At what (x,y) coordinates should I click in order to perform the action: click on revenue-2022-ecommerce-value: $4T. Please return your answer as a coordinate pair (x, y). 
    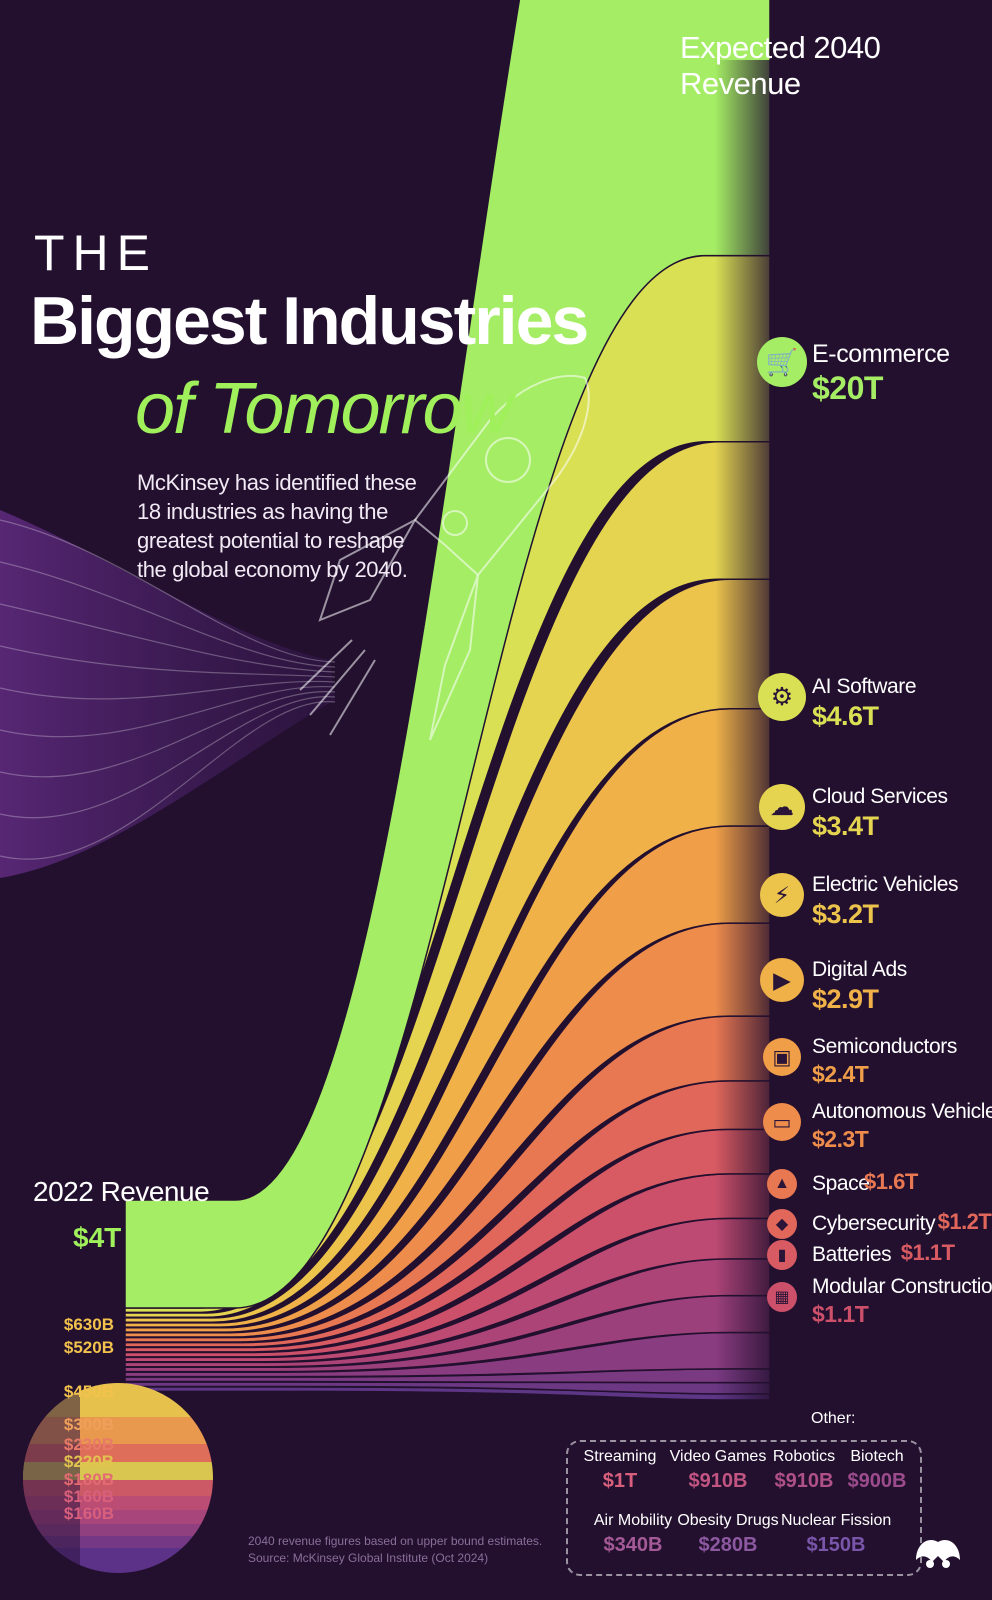
    Looking at the image, I should click on (97, 1237).